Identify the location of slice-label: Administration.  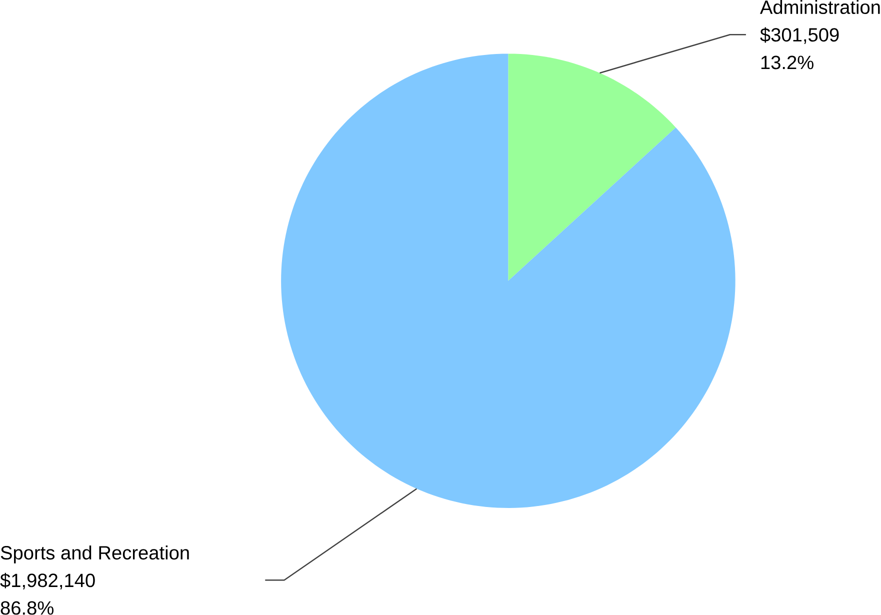
(820, 7).